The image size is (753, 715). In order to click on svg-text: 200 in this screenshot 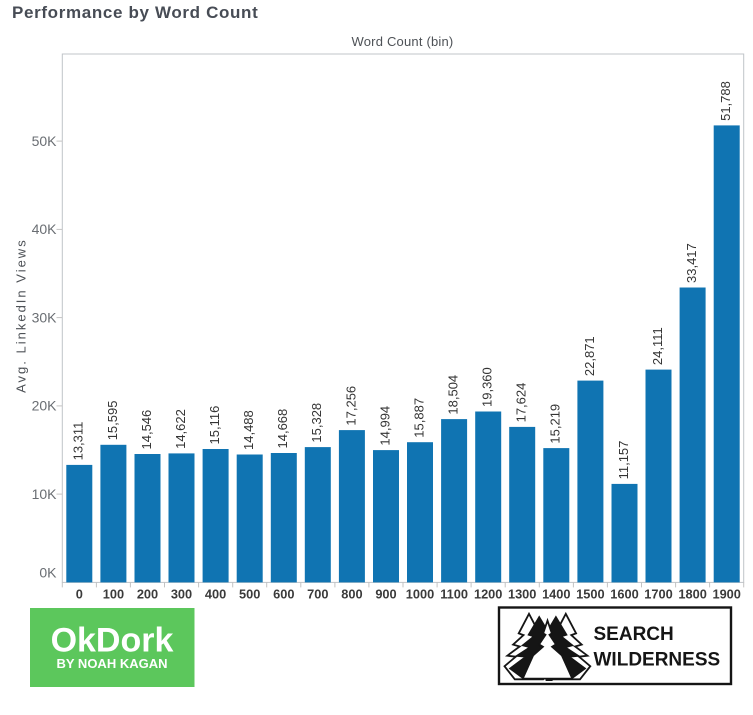, I will do `click(147, 594)`.